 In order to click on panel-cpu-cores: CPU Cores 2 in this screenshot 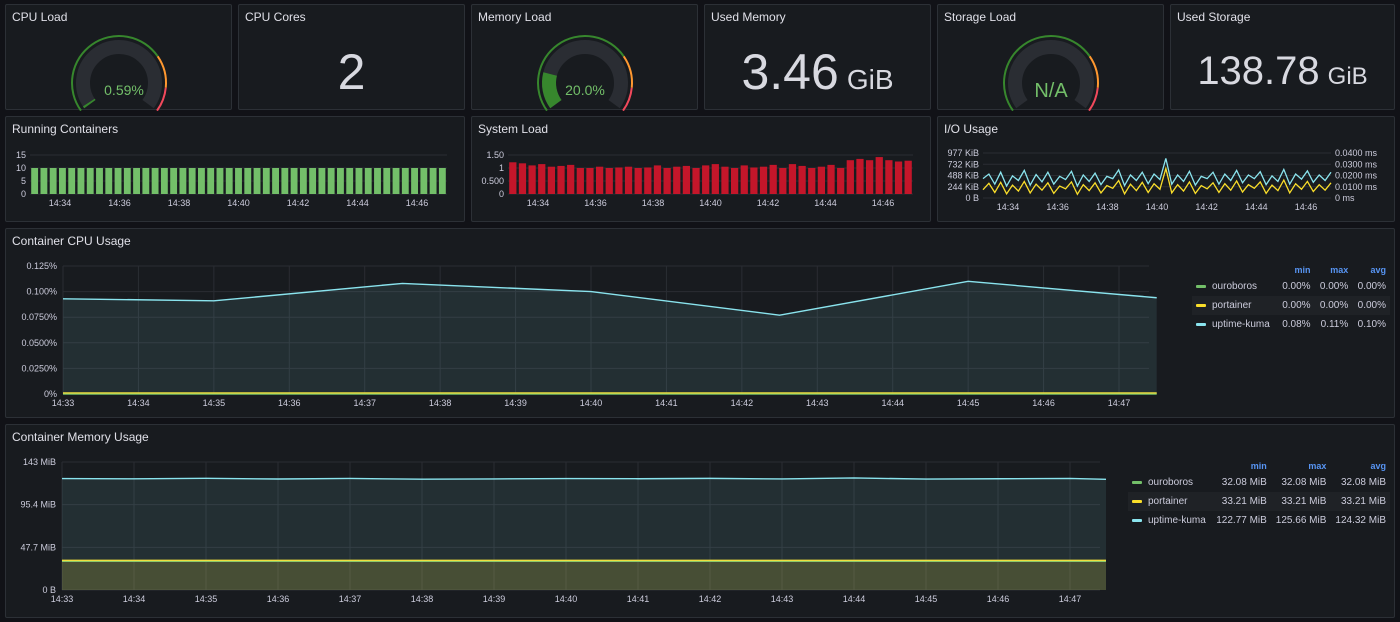, I will do `click(351, 57)`.